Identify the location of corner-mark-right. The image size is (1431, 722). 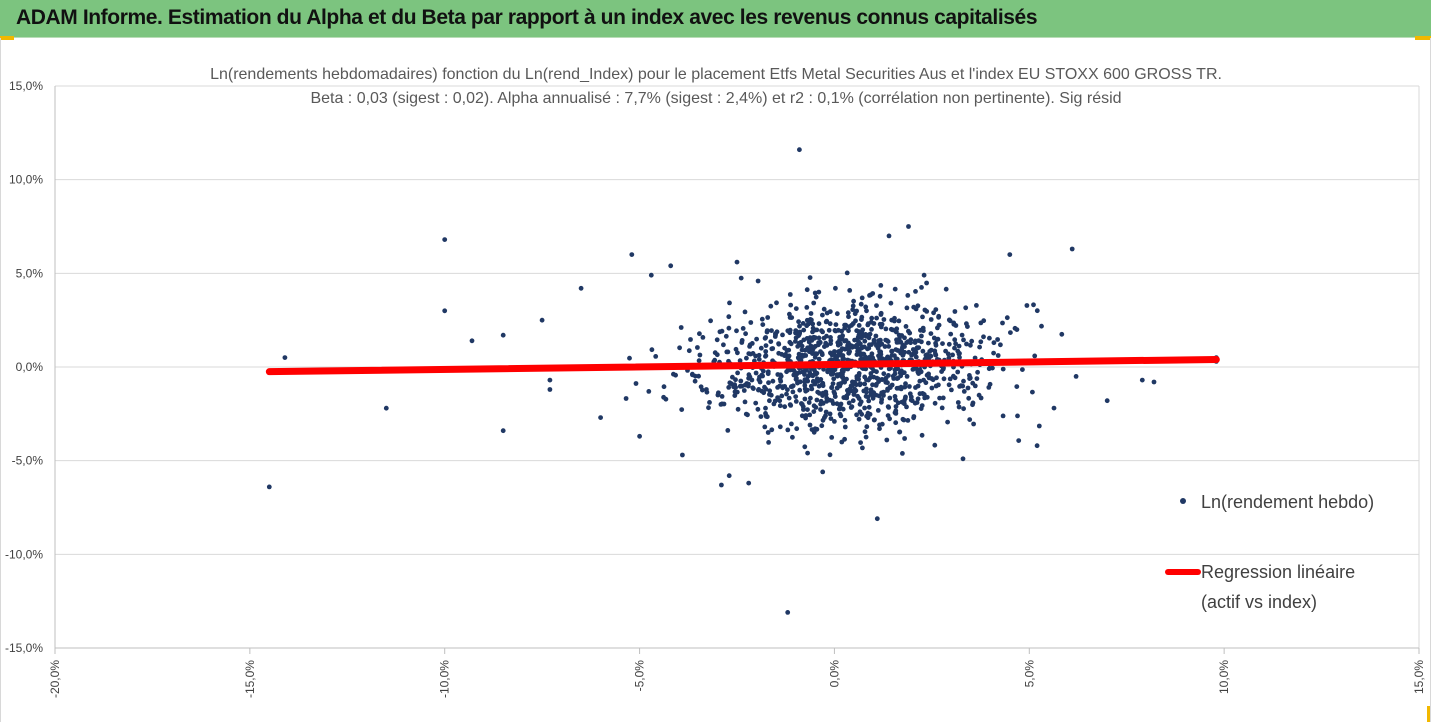
(1423, 38).